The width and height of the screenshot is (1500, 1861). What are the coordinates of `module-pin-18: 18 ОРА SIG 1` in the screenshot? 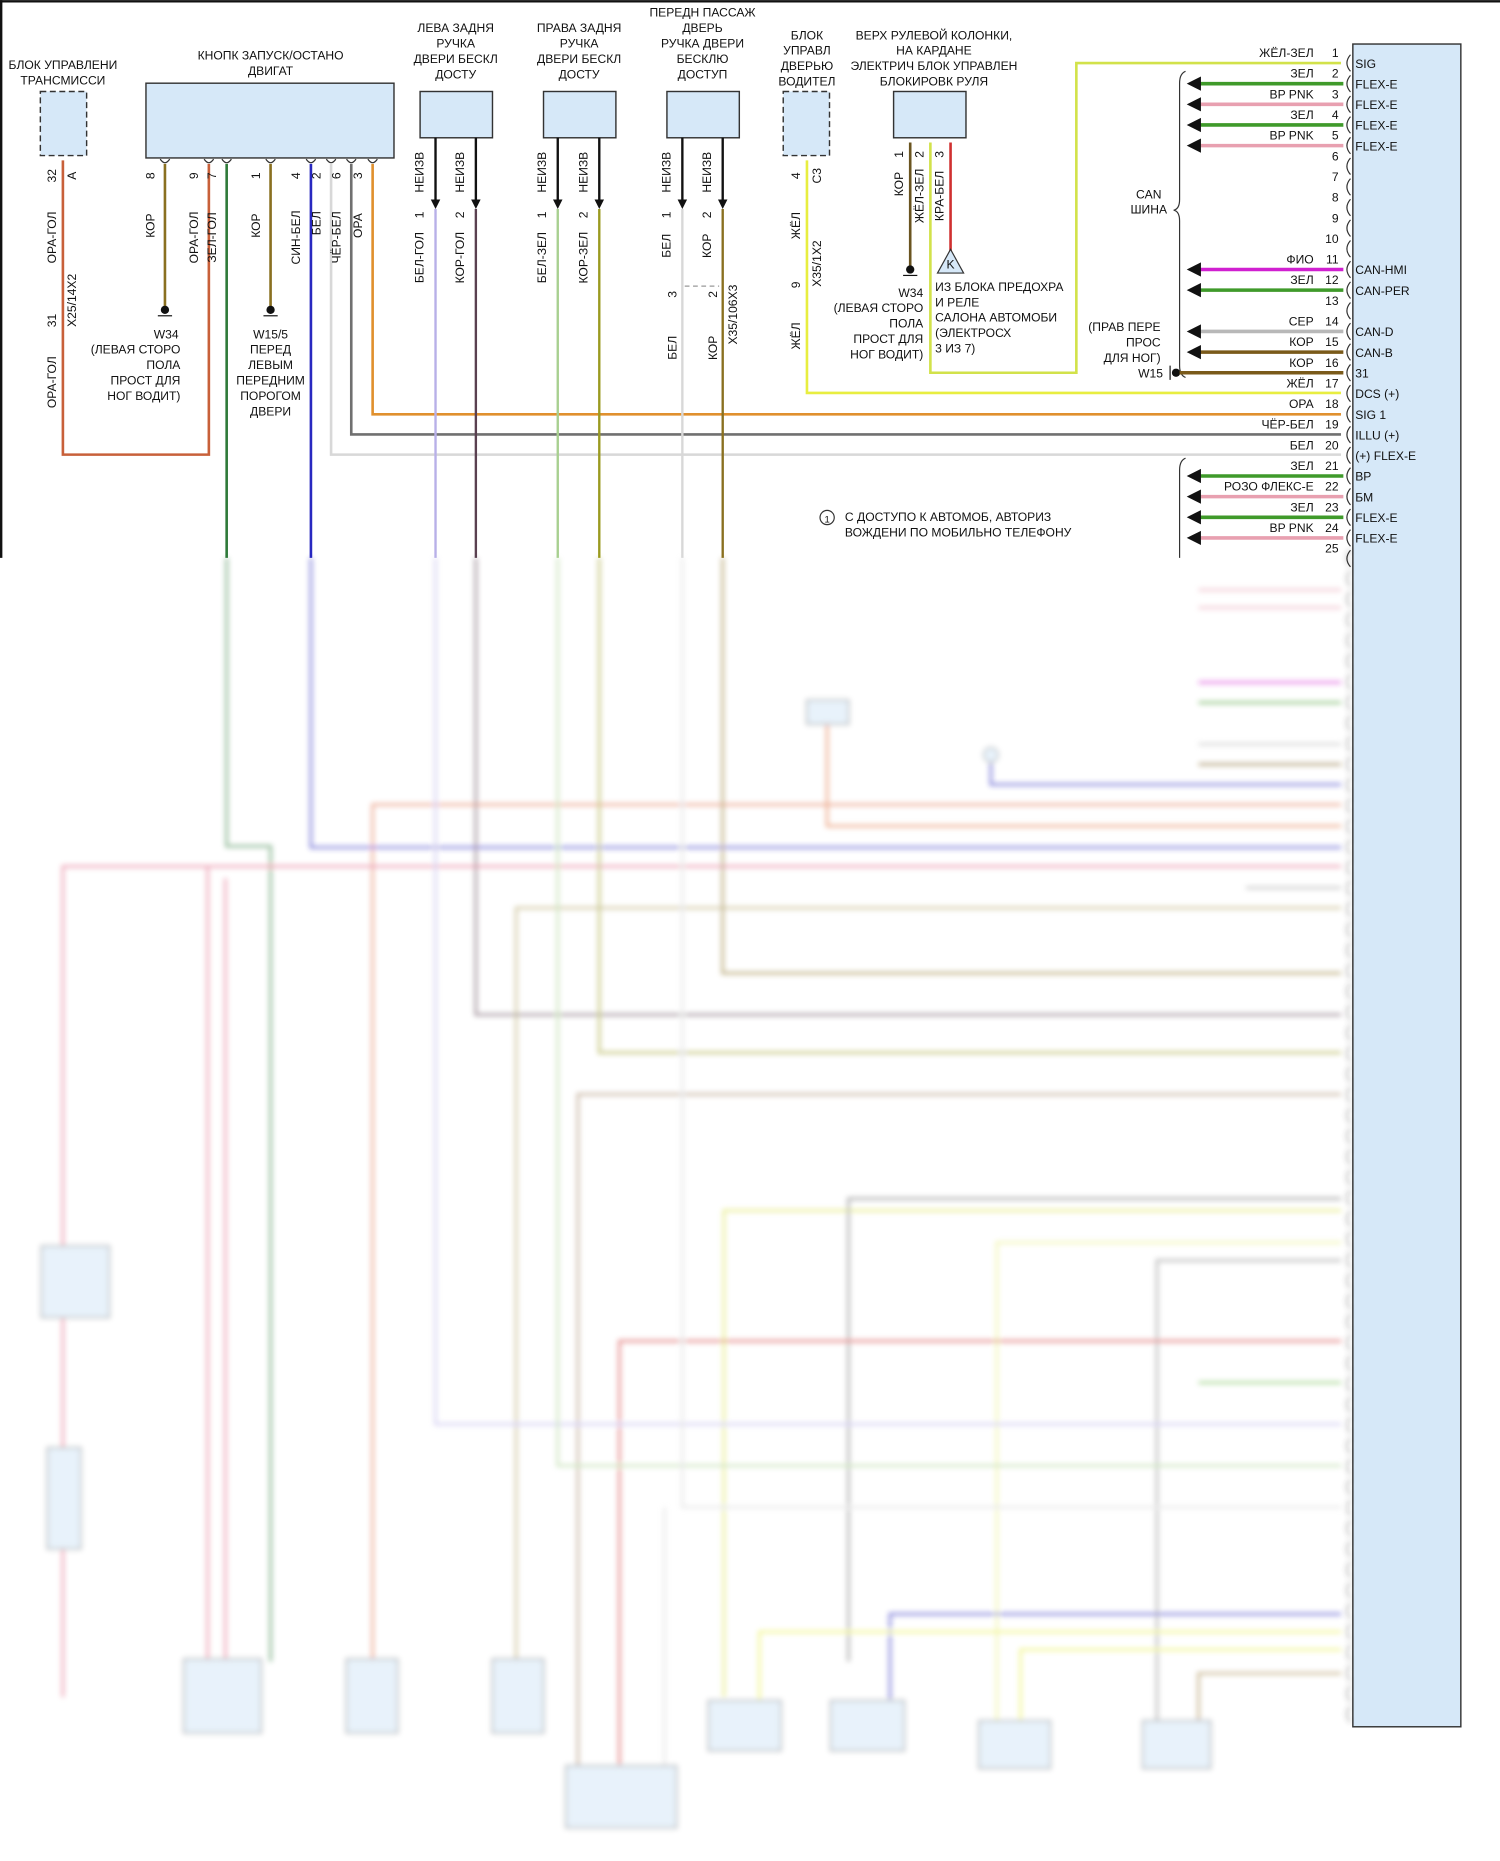 It's located at (1337, 410).